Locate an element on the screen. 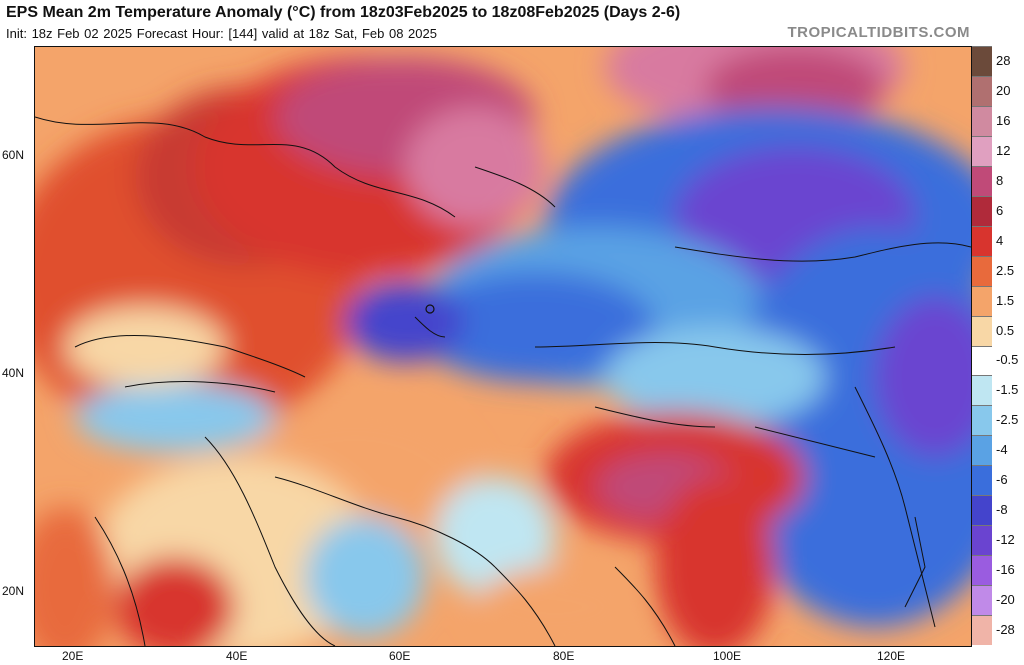  colorbar-label: 8 is located at coordinates (1000, 180).